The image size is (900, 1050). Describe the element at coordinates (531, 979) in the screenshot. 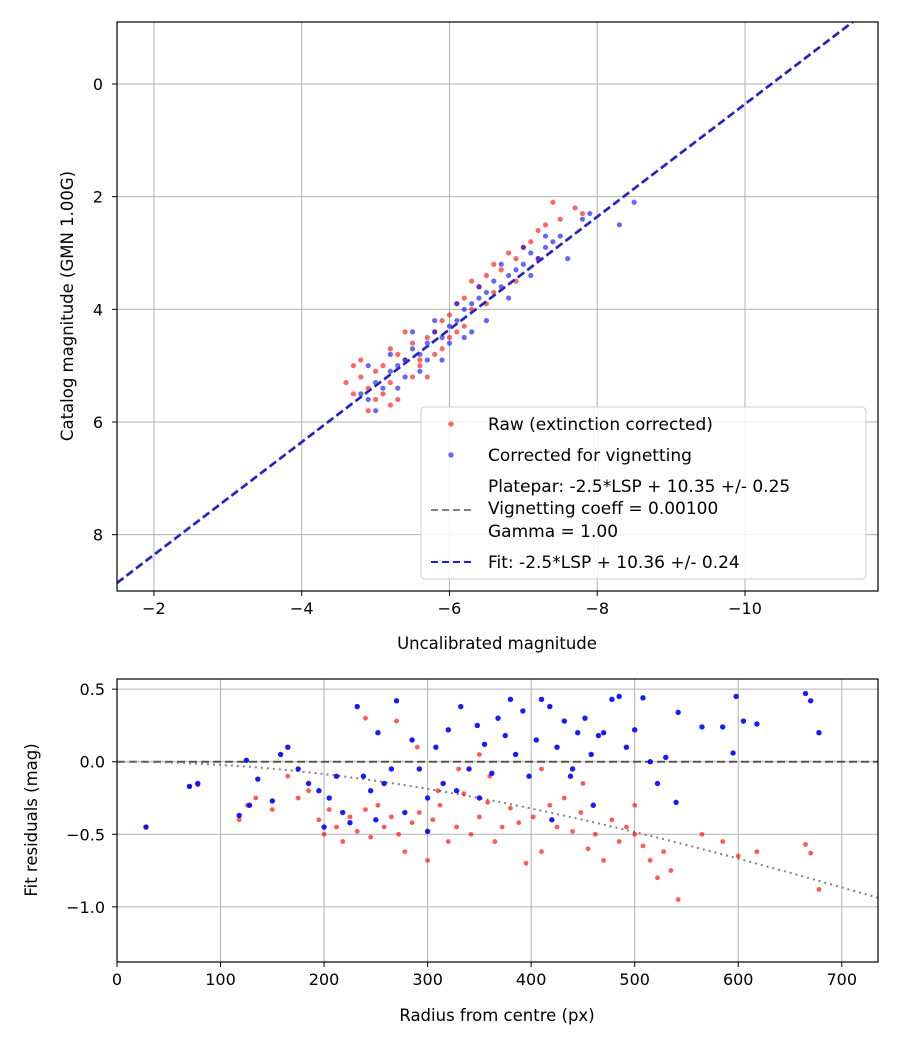

I see `bottom-x-tick-label: 400` at that location.